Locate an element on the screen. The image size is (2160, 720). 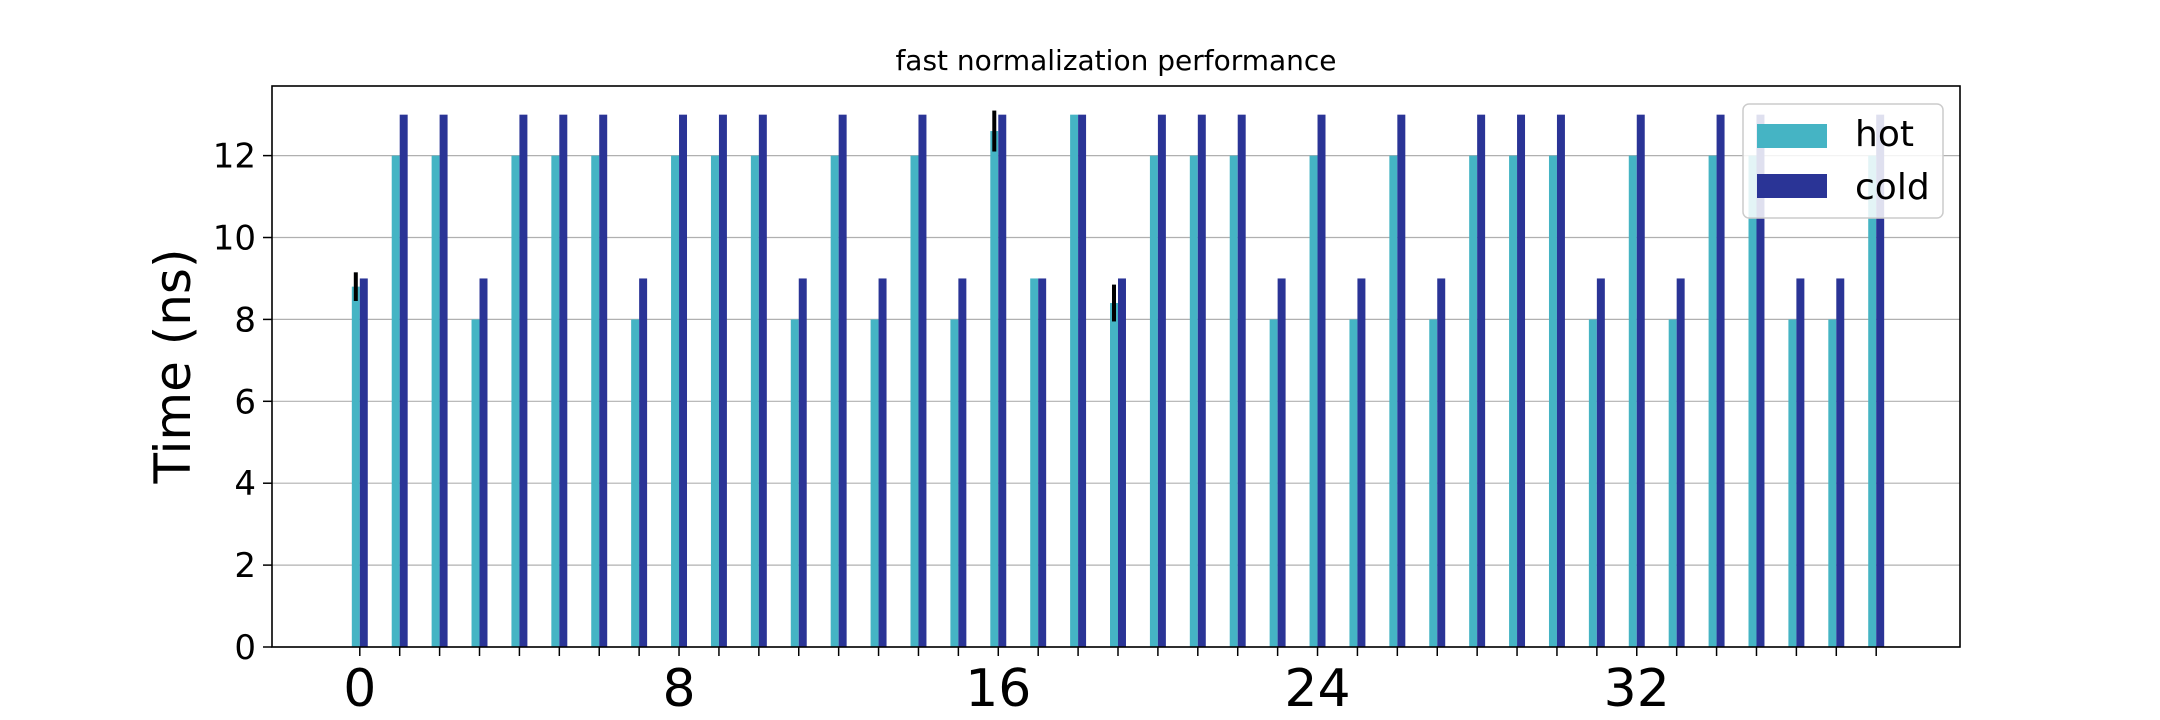
y-tick-label: 10 is located at coordinates (234, 239).